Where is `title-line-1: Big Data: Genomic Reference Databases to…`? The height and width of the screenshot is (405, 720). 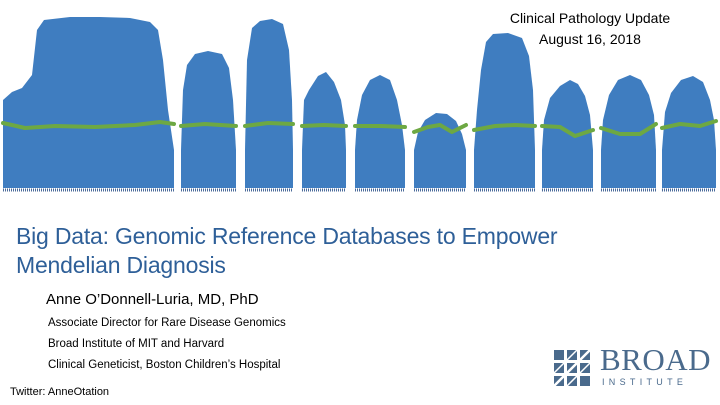 title-line-1: Big Data: Genomic Reference Databases to… is located at coordinates (287, 236).